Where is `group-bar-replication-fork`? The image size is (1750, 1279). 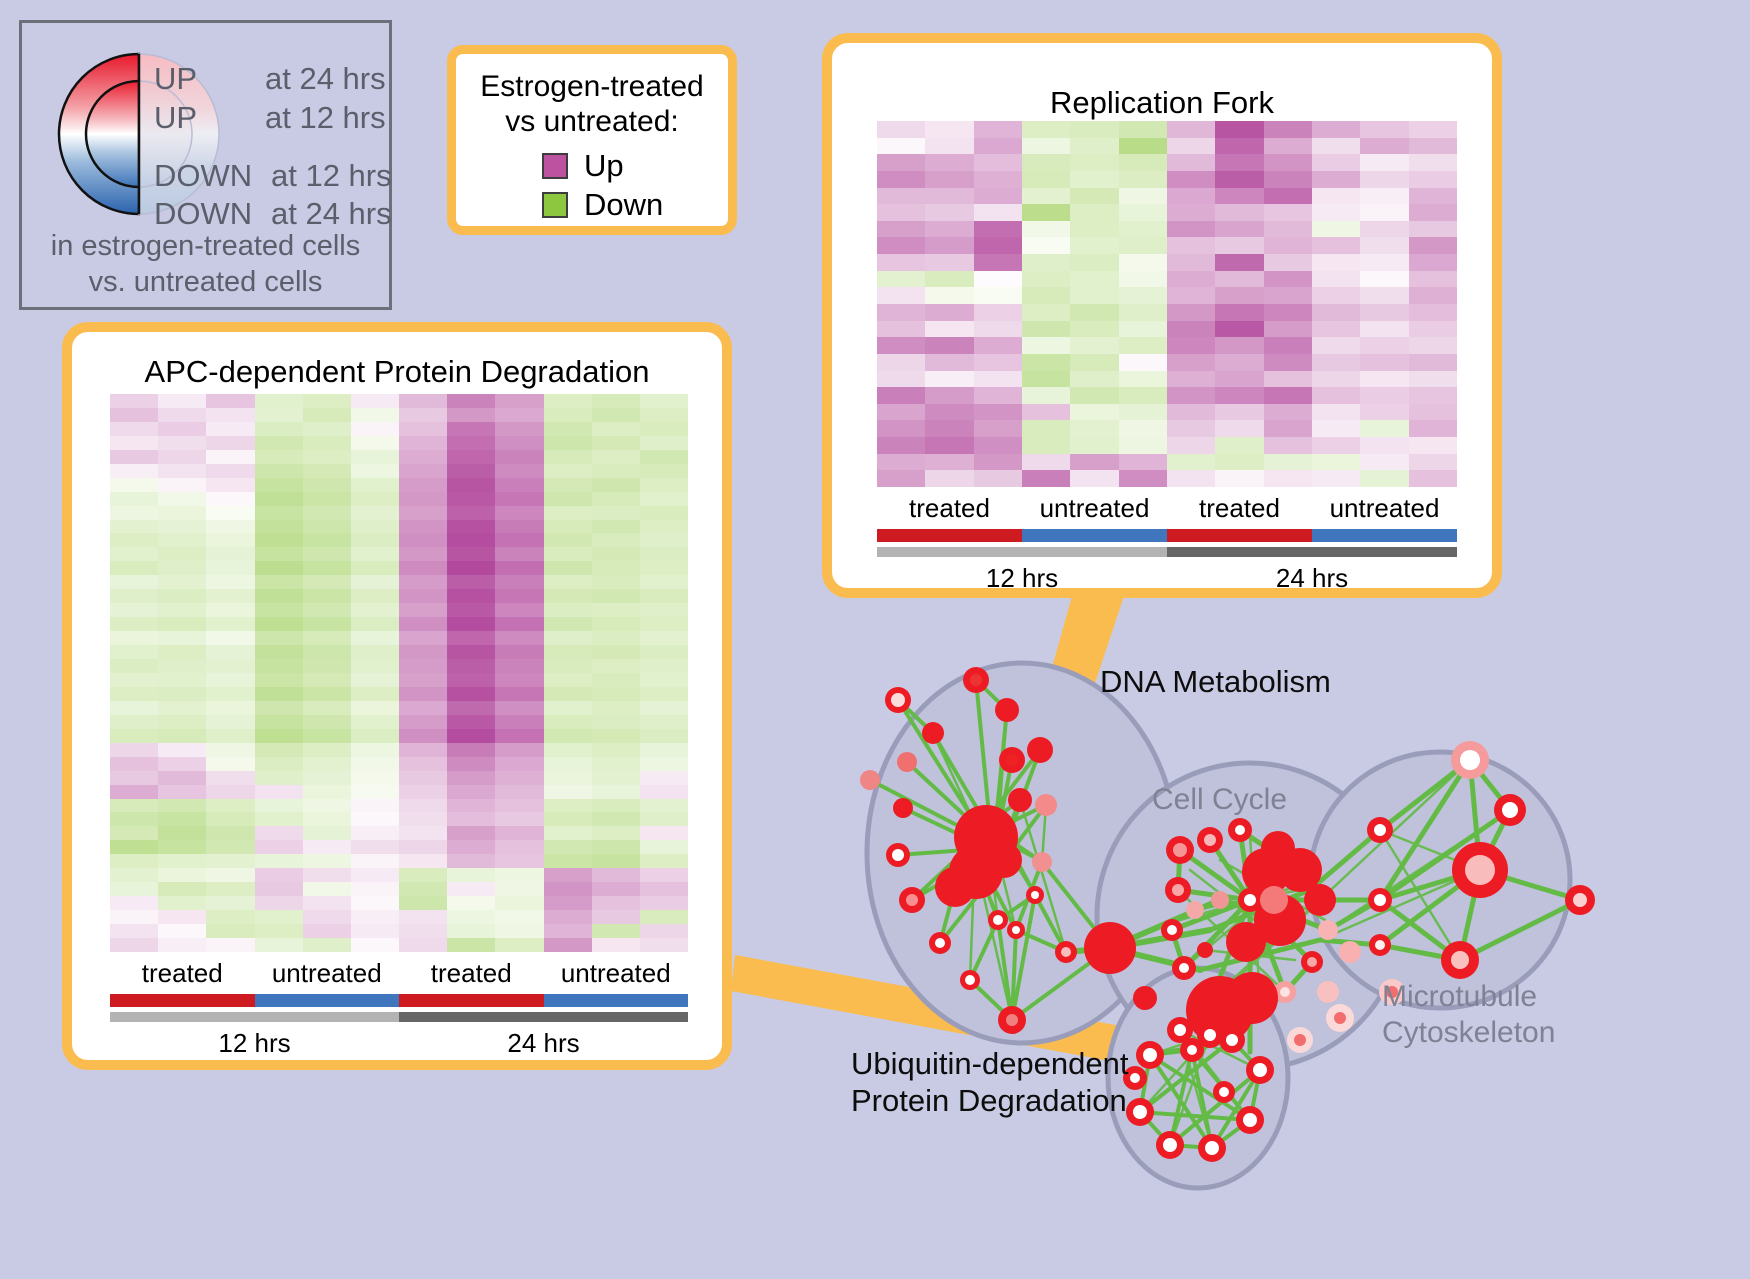
group-bar-replication-fork is located at coordinates (1167, 535).